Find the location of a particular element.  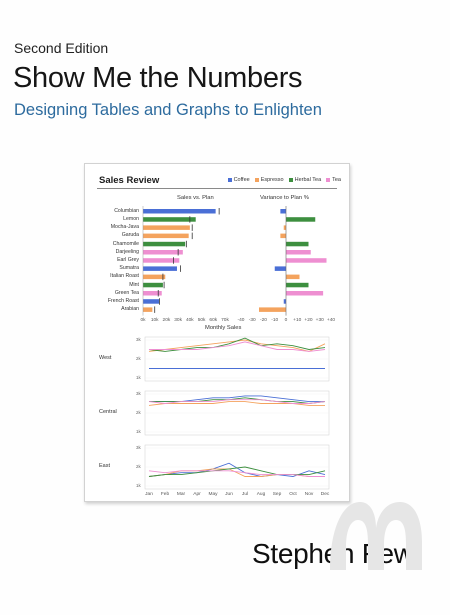

chart-title-sales-vs-plan: Sales vs. Plan is located at coordinates (195, 198).